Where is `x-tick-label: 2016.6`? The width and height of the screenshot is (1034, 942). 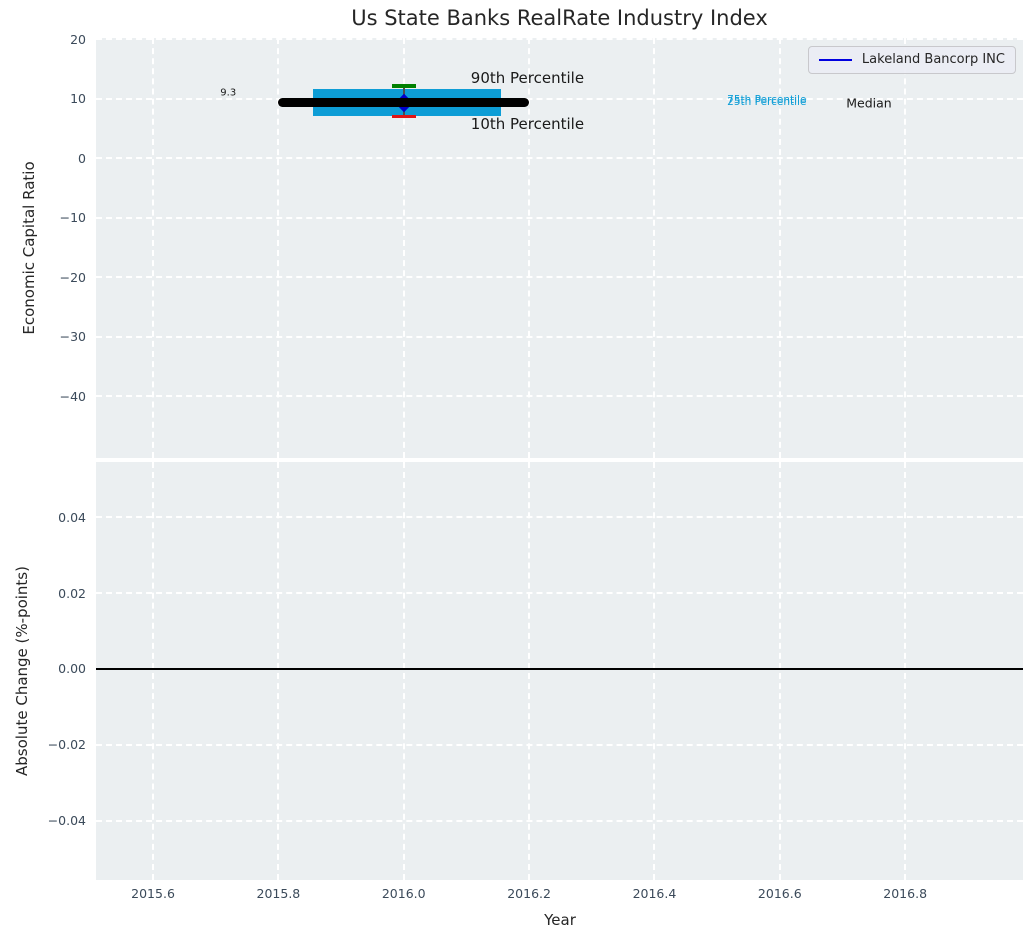
x-tick-label: 2016.6 is located at coordinates (779, 893).